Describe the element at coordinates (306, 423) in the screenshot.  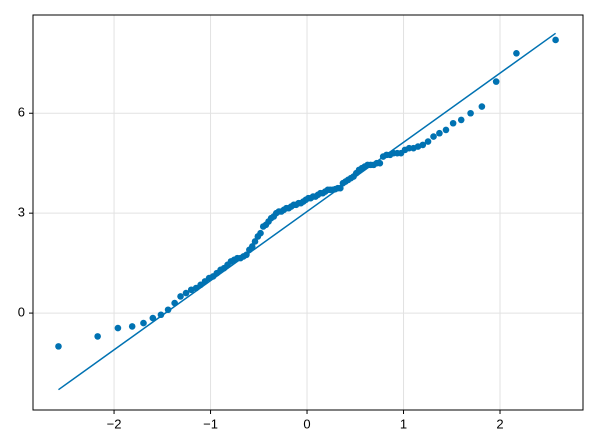
I see `x-tick-label: 0` at that location.